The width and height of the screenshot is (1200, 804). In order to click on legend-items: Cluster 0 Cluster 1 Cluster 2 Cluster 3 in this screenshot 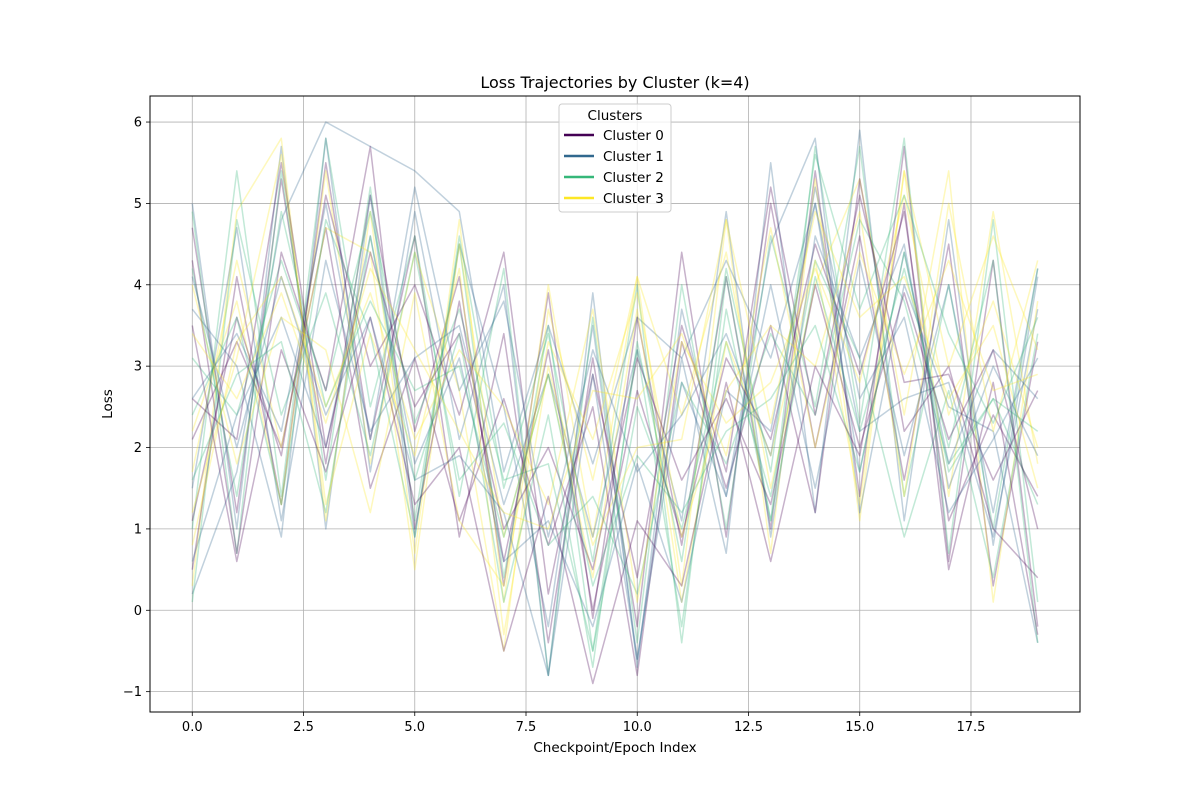, I will do `click(614, 167)`.